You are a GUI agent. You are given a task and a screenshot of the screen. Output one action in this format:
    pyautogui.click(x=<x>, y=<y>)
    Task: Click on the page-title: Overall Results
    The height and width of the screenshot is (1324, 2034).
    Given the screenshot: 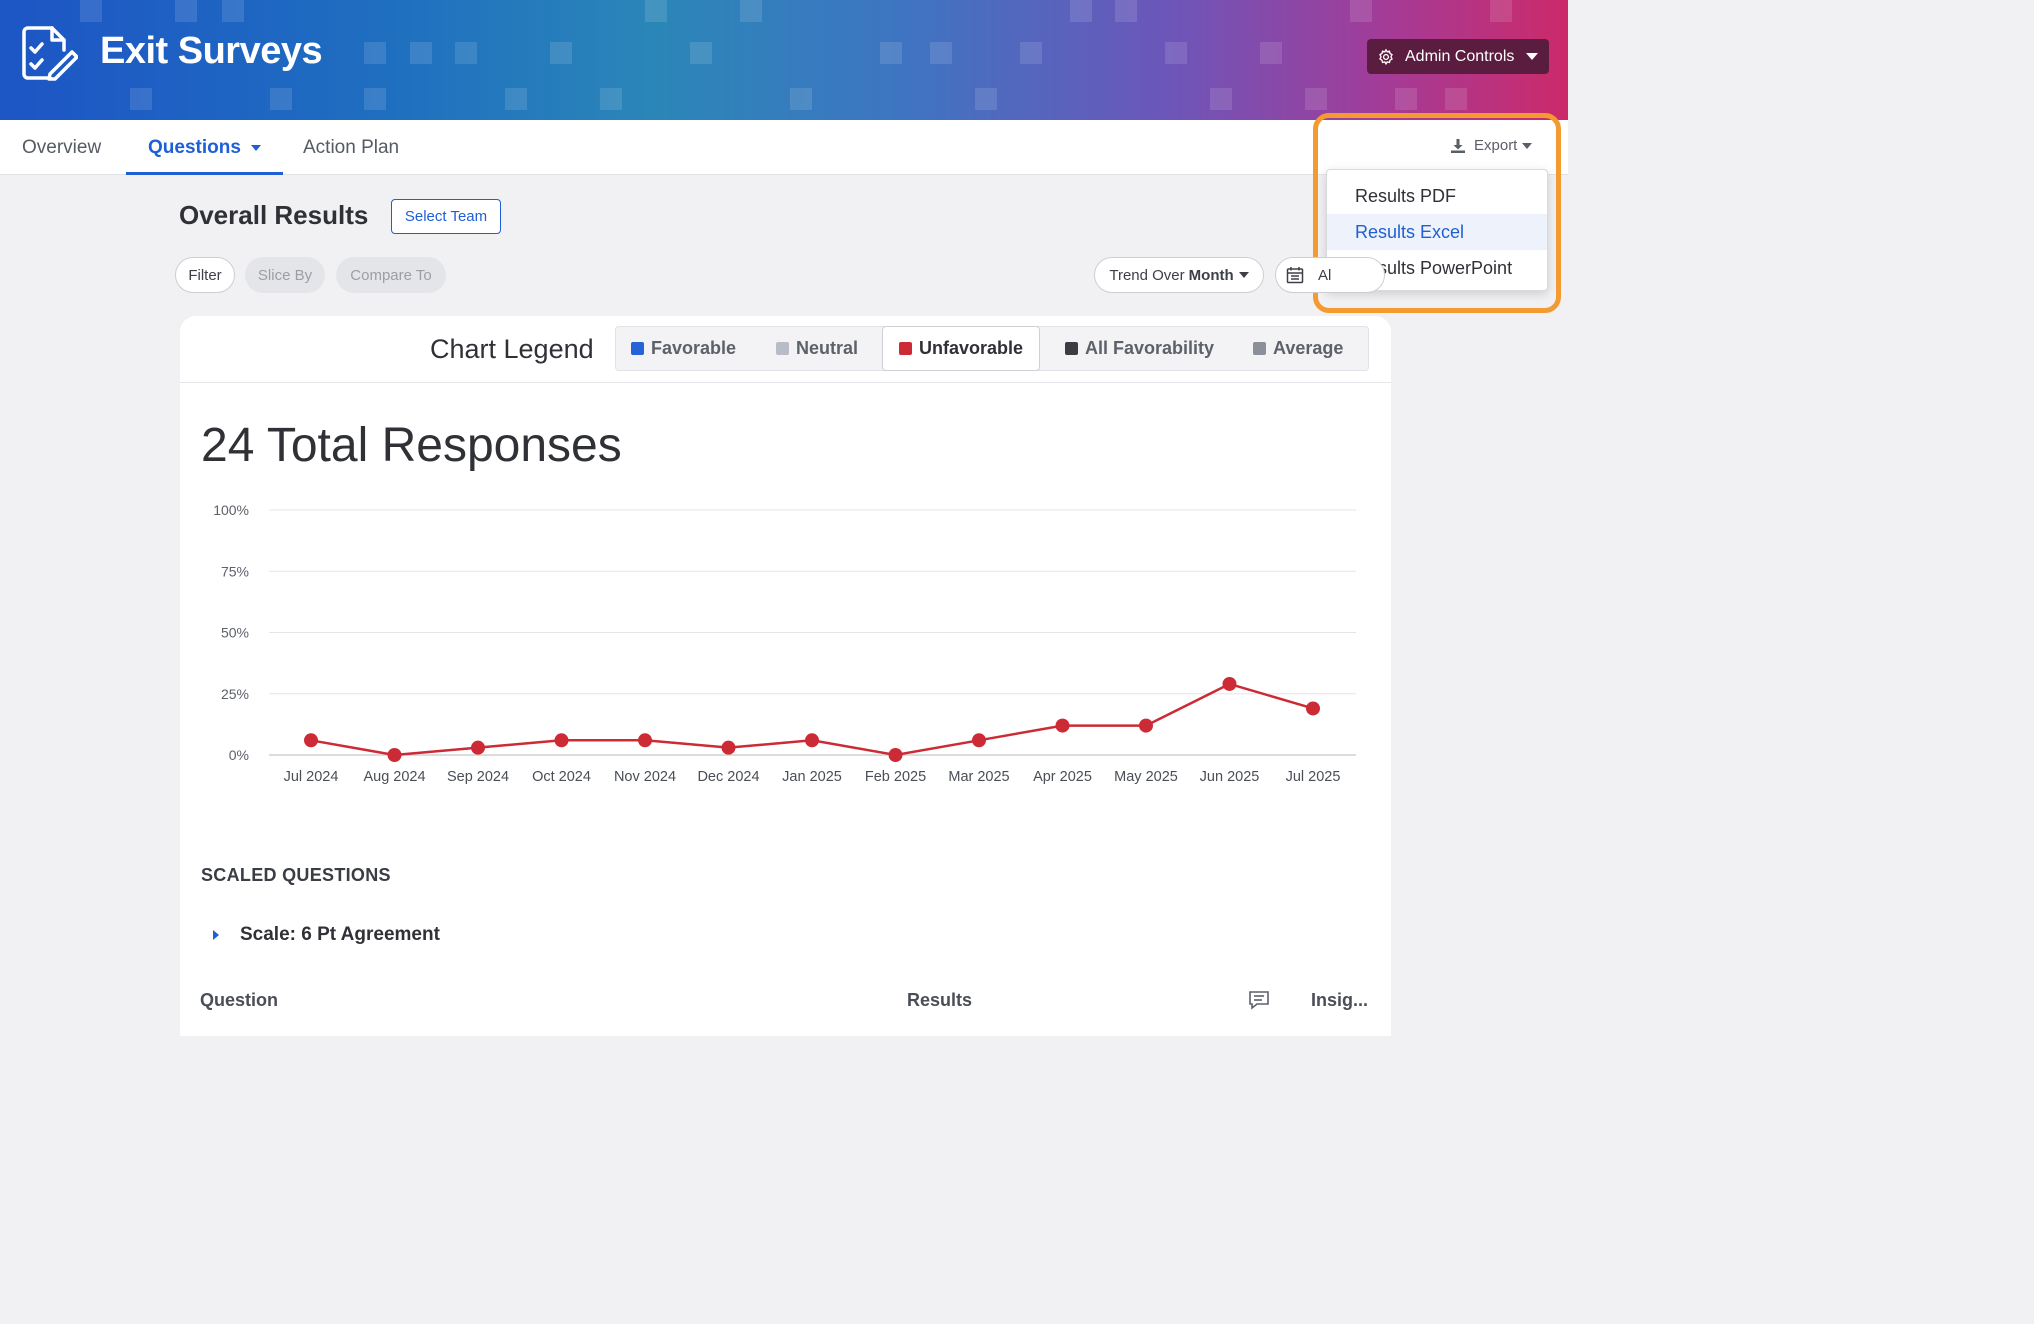 What is the action you would take?
    pyautogui.click(x=274, y=215)
    